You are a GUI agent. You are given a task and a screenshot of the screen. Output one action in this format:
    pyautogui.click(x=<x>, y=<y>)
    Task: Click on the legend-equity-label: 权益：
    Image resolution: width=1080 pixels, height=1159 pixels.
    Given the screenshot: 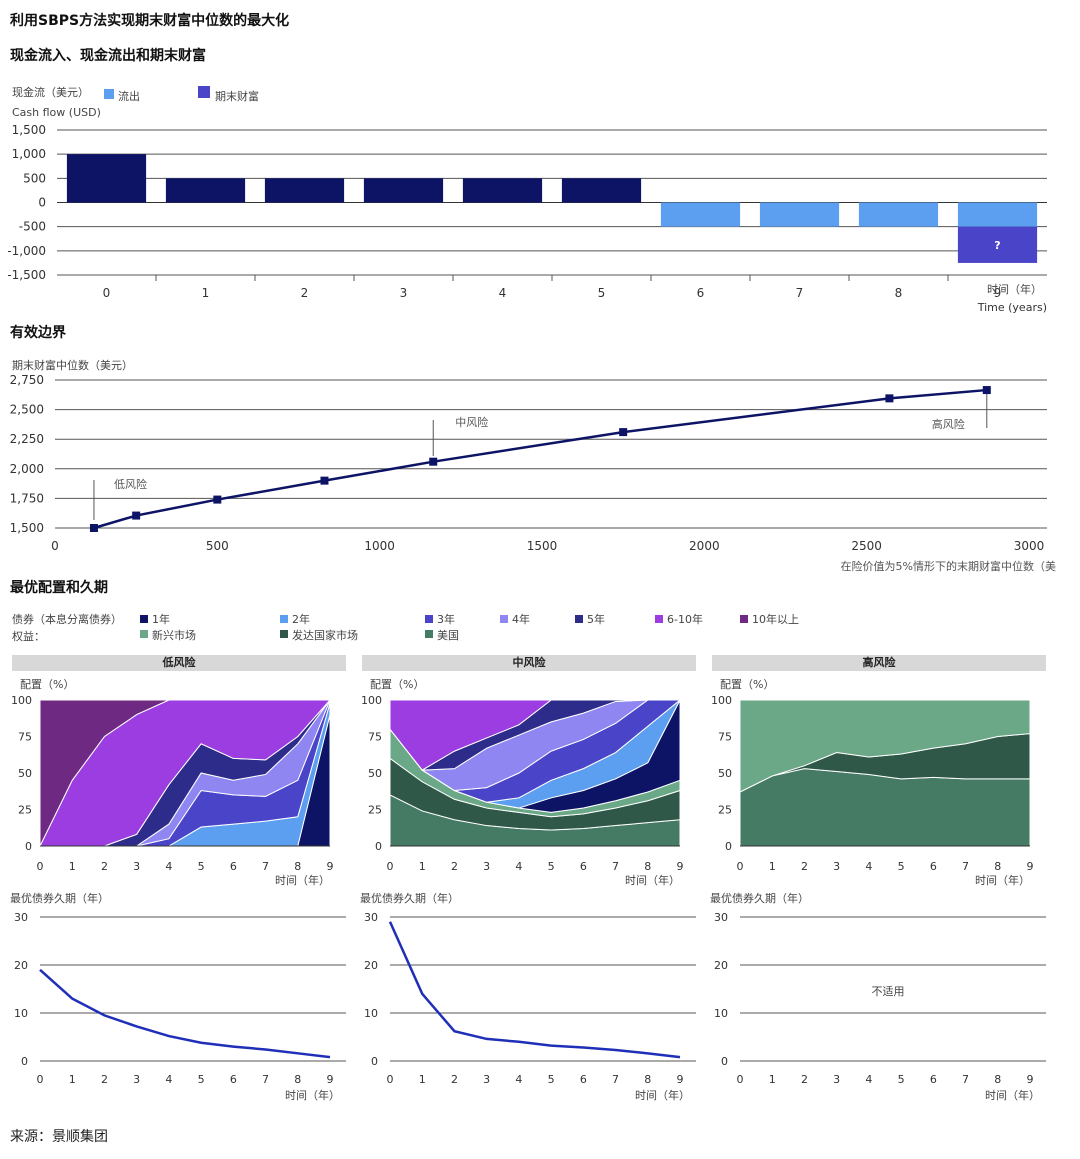 What is the action you would take?
    pyautogui.click(x=28, y=636)
    